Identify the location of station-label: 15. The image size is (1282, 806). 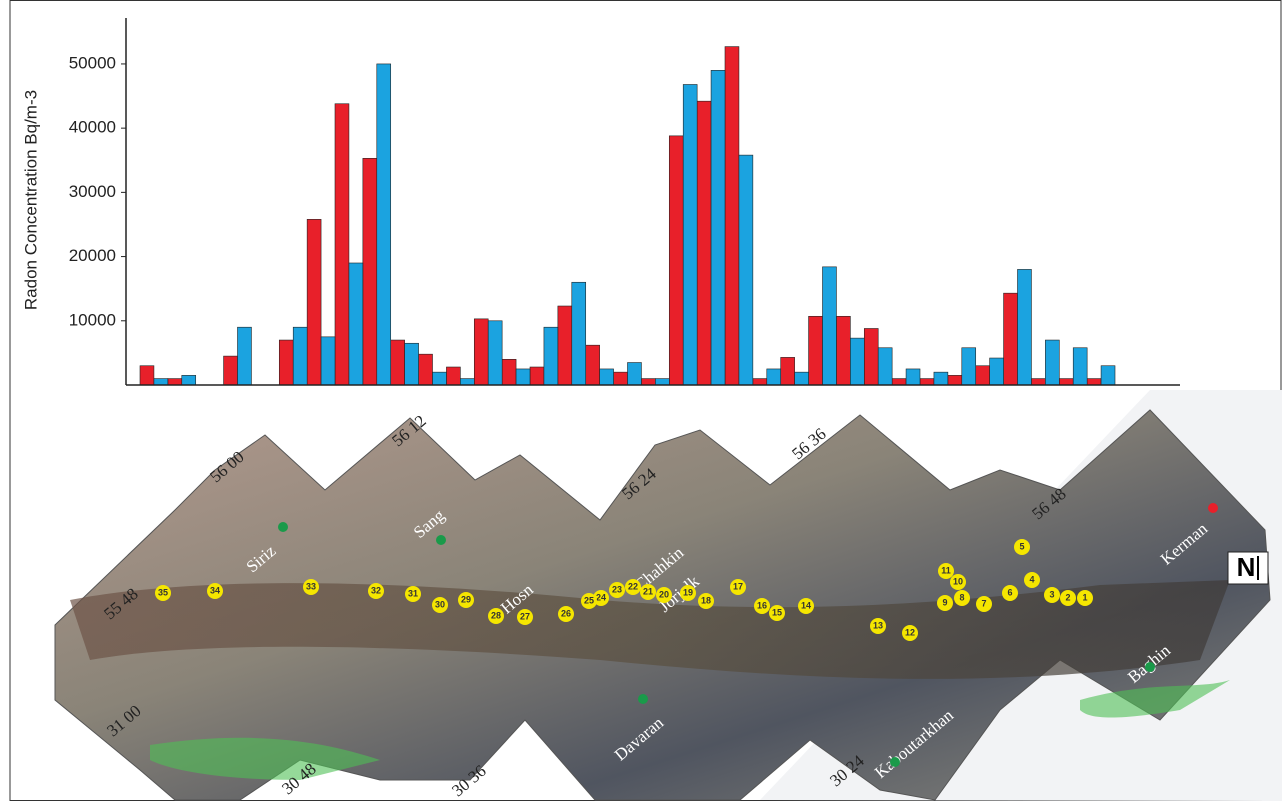
(777, 612).